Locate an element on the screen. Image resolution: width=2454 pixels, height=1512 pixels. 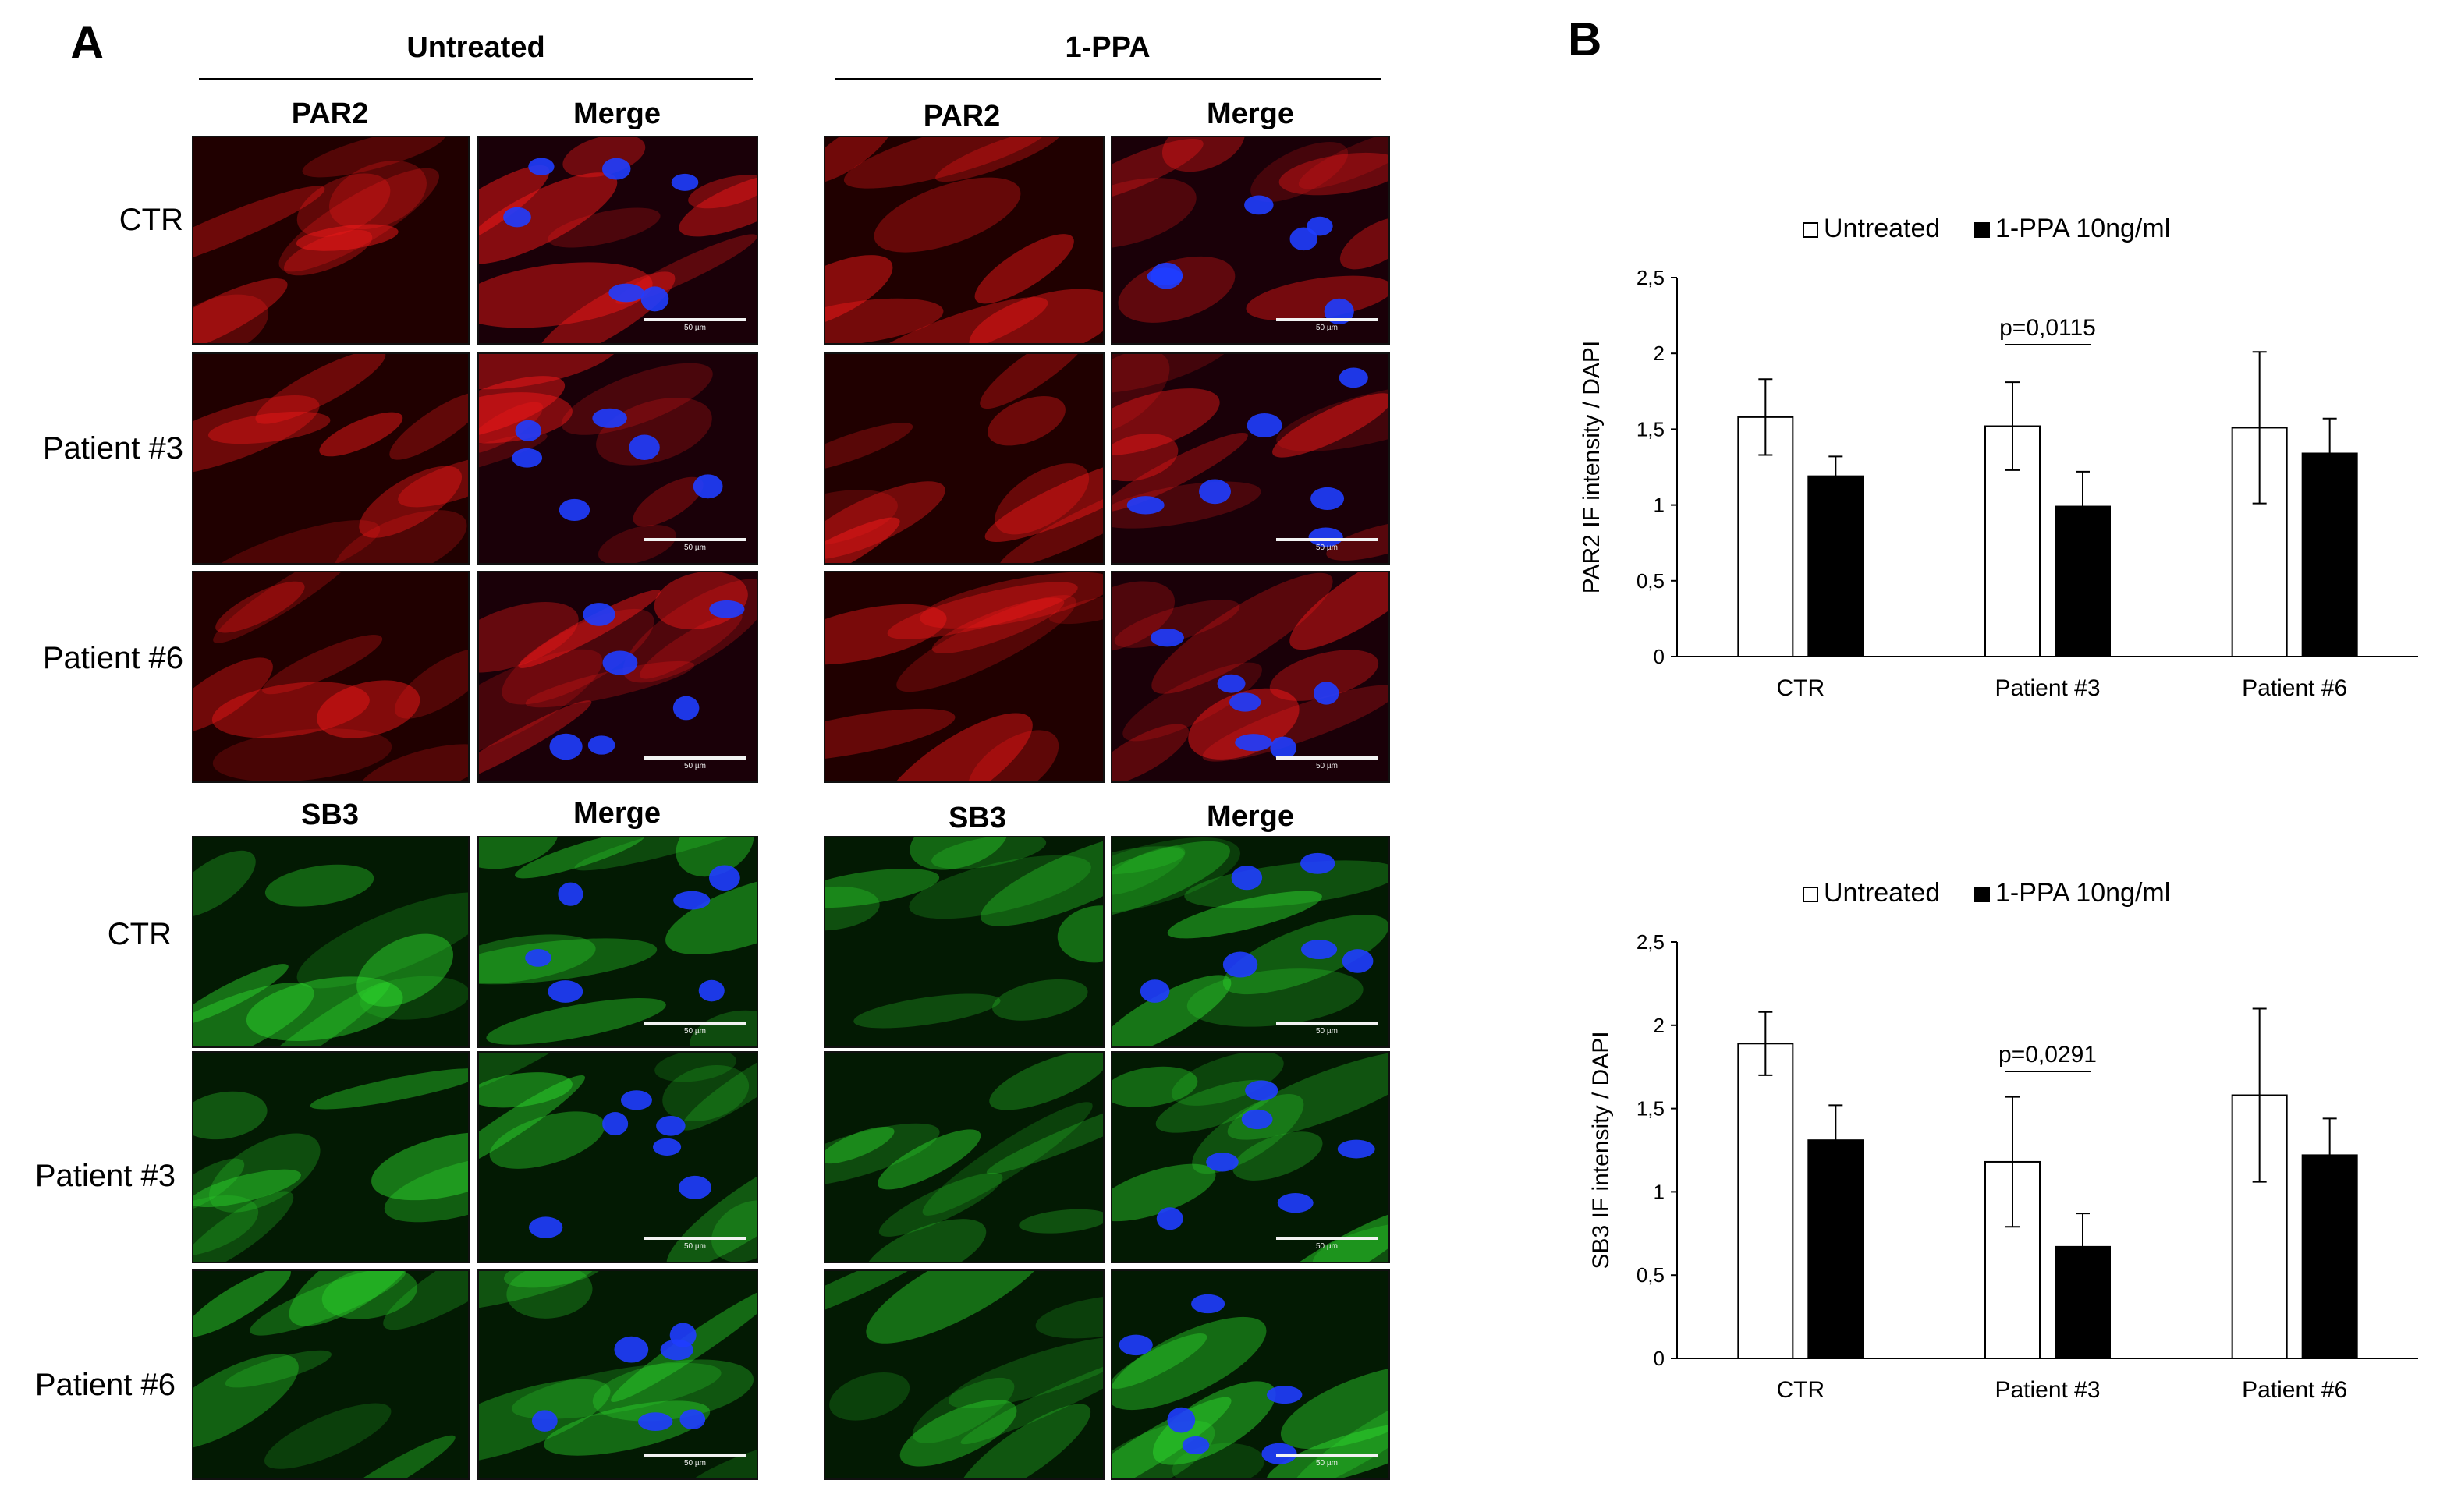
panel-a-letter: A is located at coordinates (88, 42).